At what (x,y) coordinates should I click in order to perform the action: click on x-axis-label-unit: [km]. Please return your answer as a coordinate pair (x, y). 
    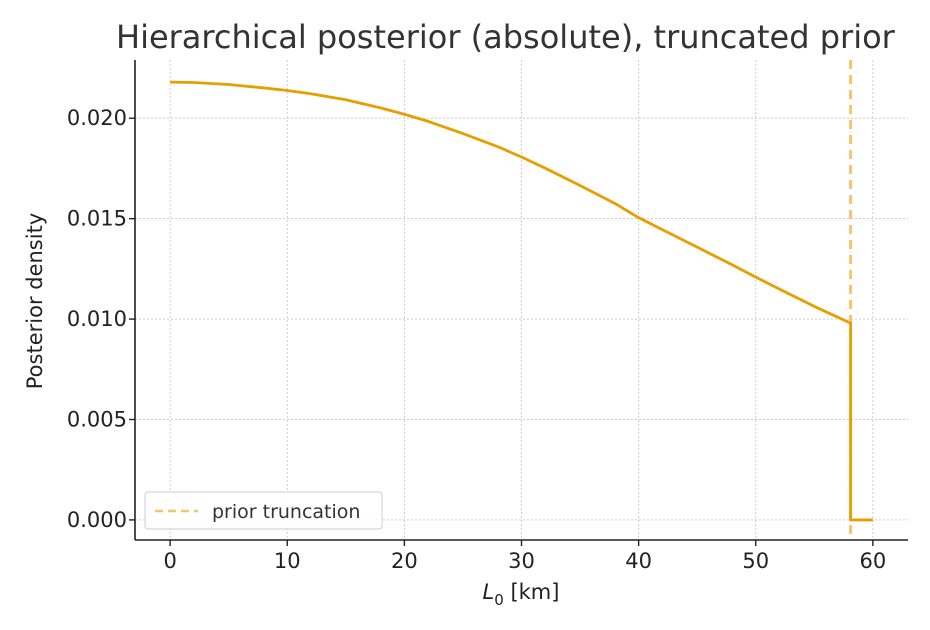
    Looking at the image, I should click on (534, 592).